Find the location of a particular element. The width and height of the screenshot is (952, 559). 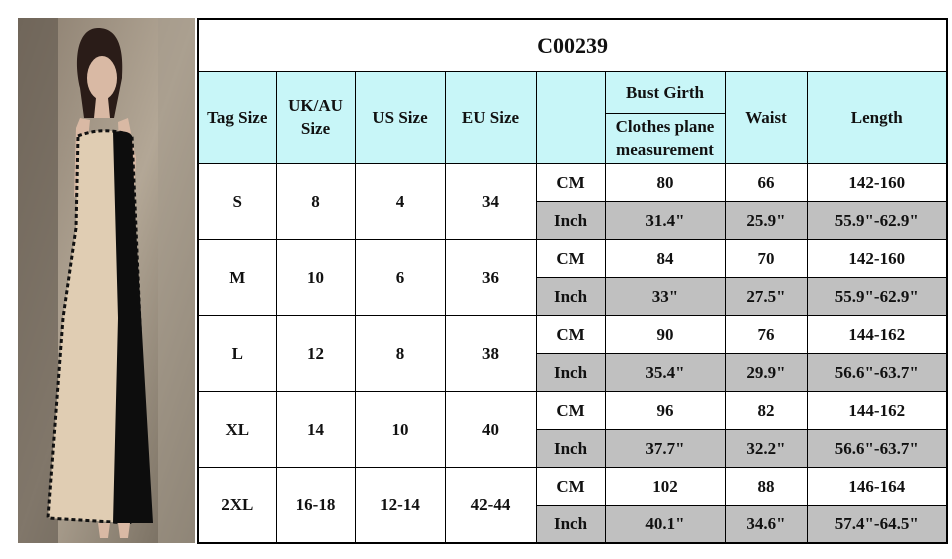

table-row: Clothes plane measurement is located at coordinates (572, 138).